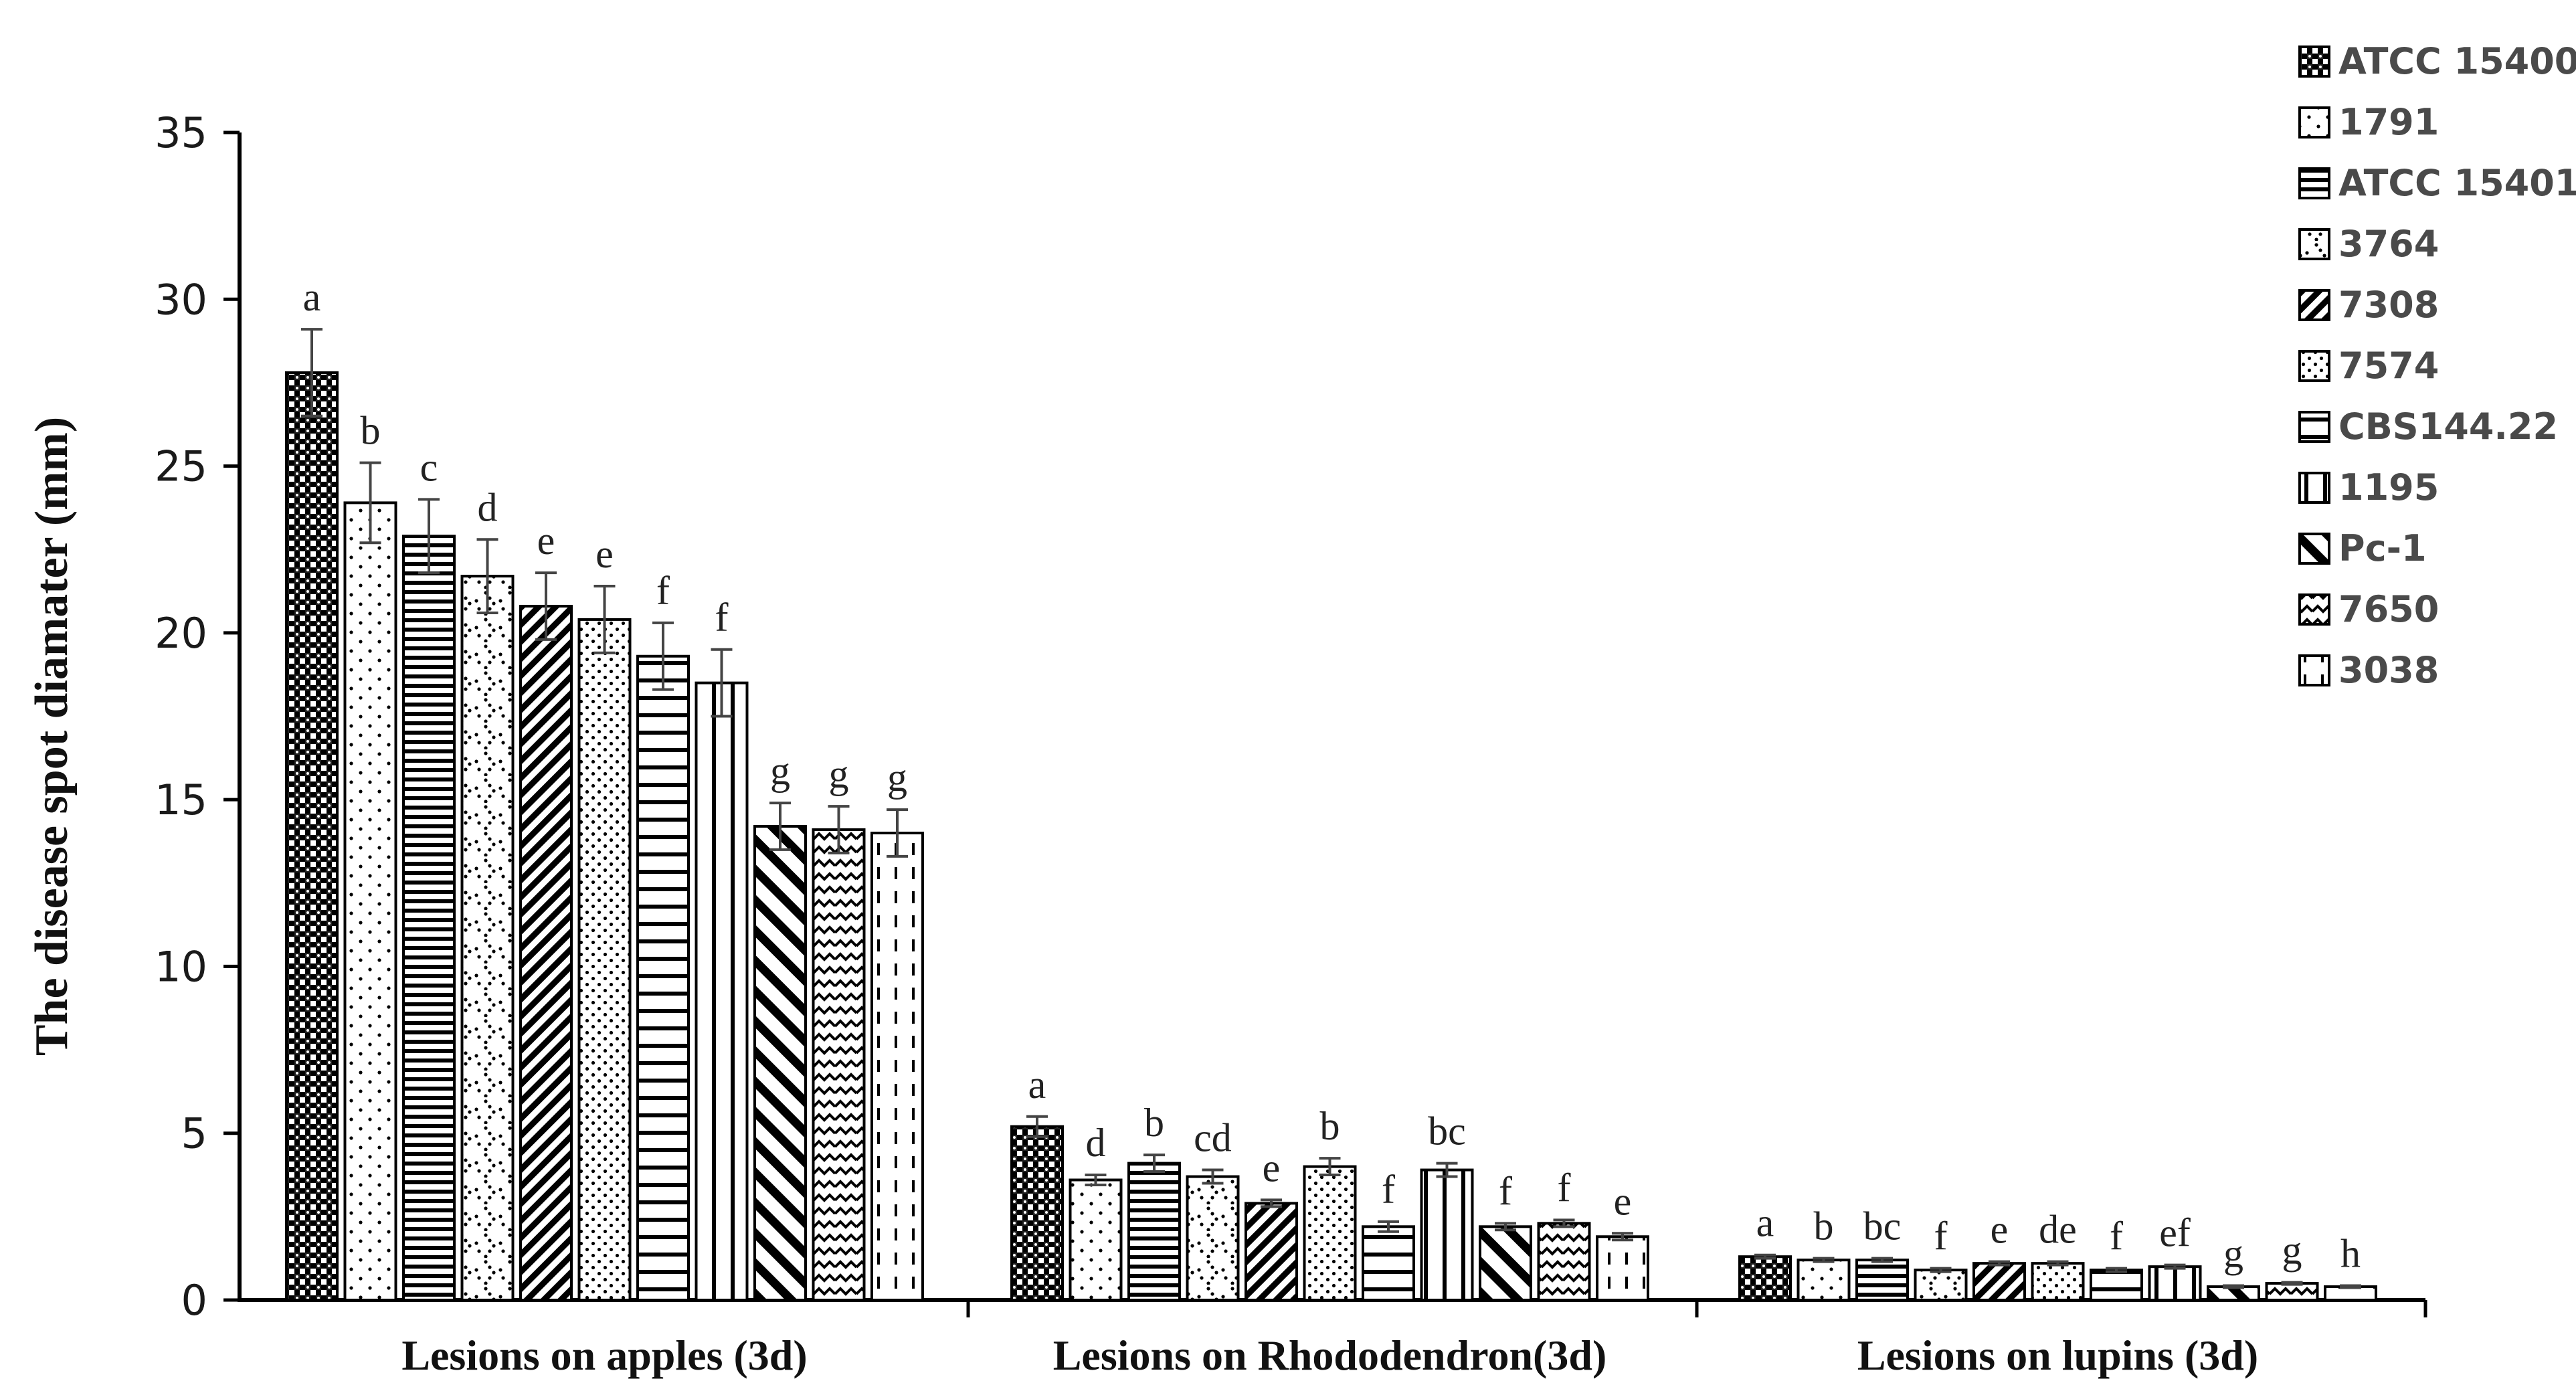 The width and height of the screenshot is (2576, 1385). Describe the element at coordinates (1696, 1308) in the screenshot. I see `x-axis-ticks` at that location.